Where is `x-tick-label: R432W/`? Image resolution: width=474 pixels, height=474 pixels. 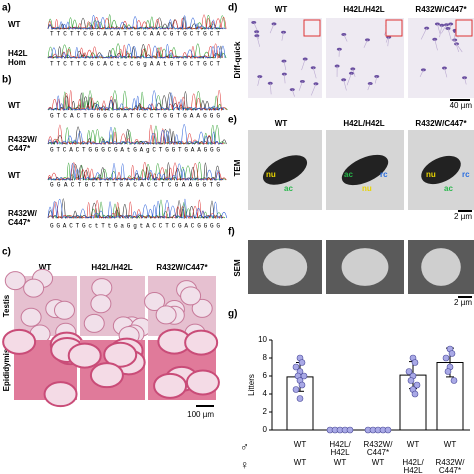 x-tick-label: R432W/ is located at coordinates (451, 462).